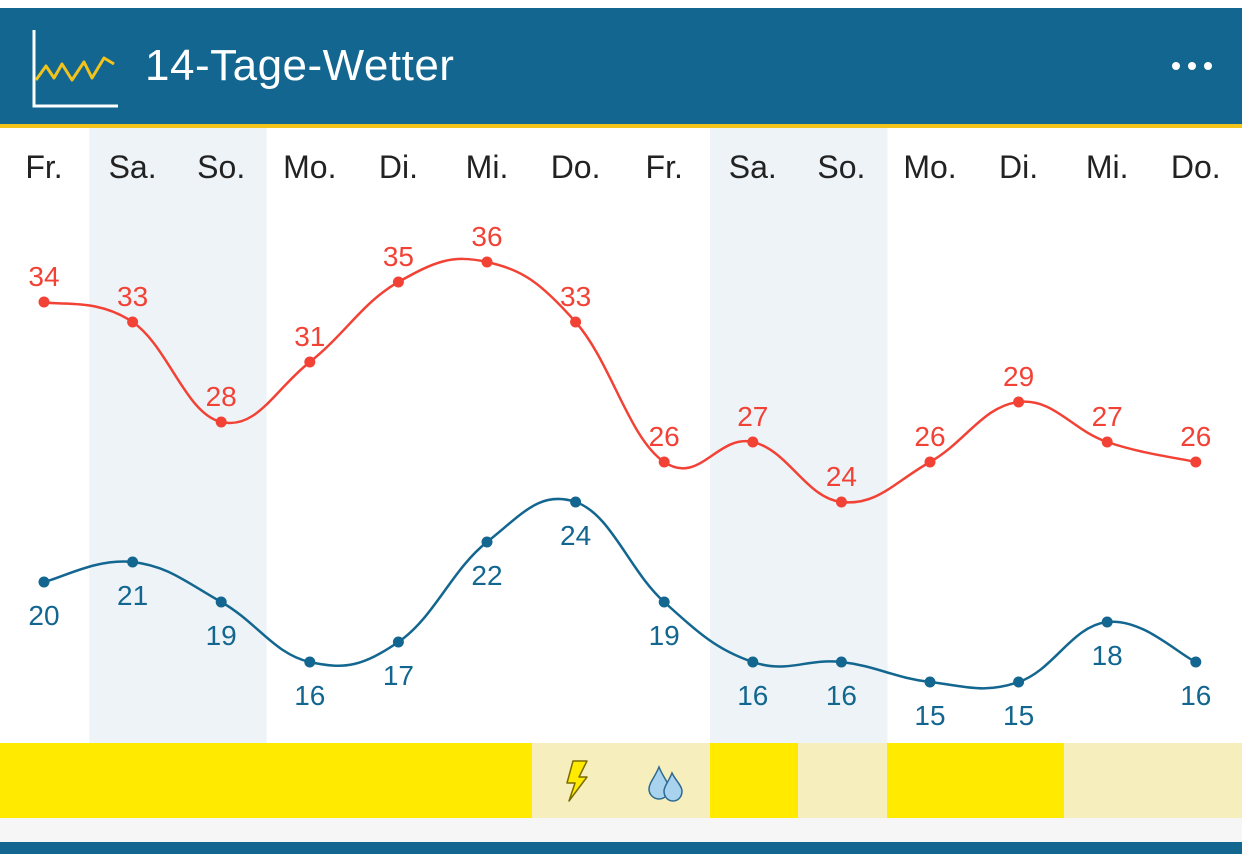  What do you see at coordinates (1176, 66) in the screenshot?
I see `more-horizontal-icon` at bounding box center [1176, 66].